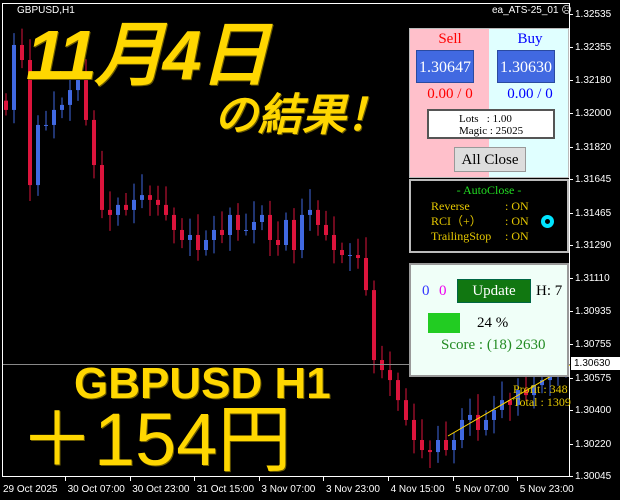 This screenshot has height=500, width=620. Describe the element at coordinates (593, 180) in the screenshot. I see `price-tick-label: 1.31645` at that location.